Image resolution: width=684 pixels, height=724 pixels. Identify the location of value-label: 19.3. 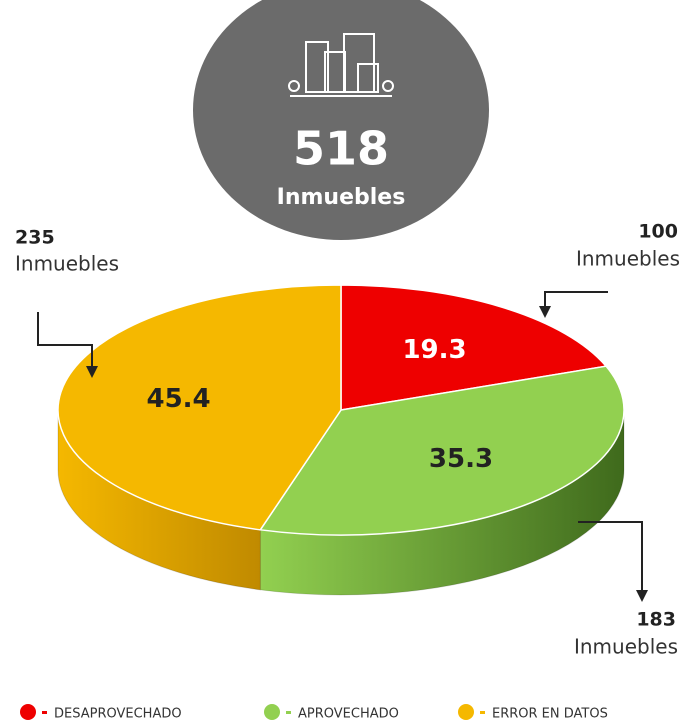
(434, 350).